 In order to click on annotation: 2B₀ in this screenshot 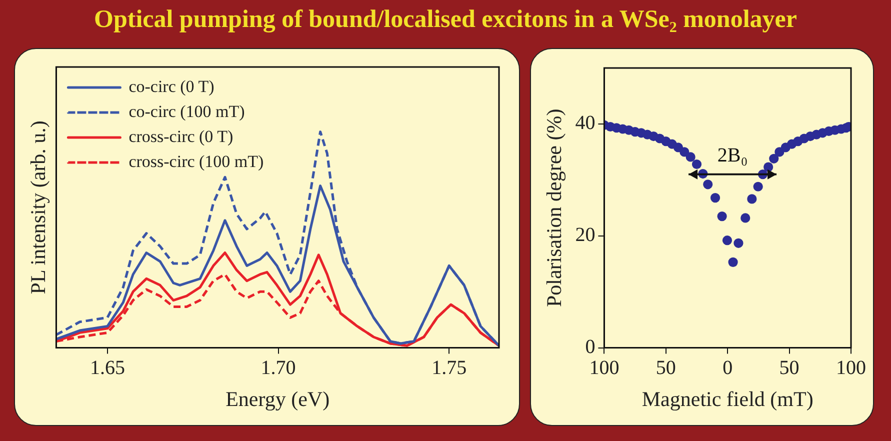, I will do `click(732, 155)`.